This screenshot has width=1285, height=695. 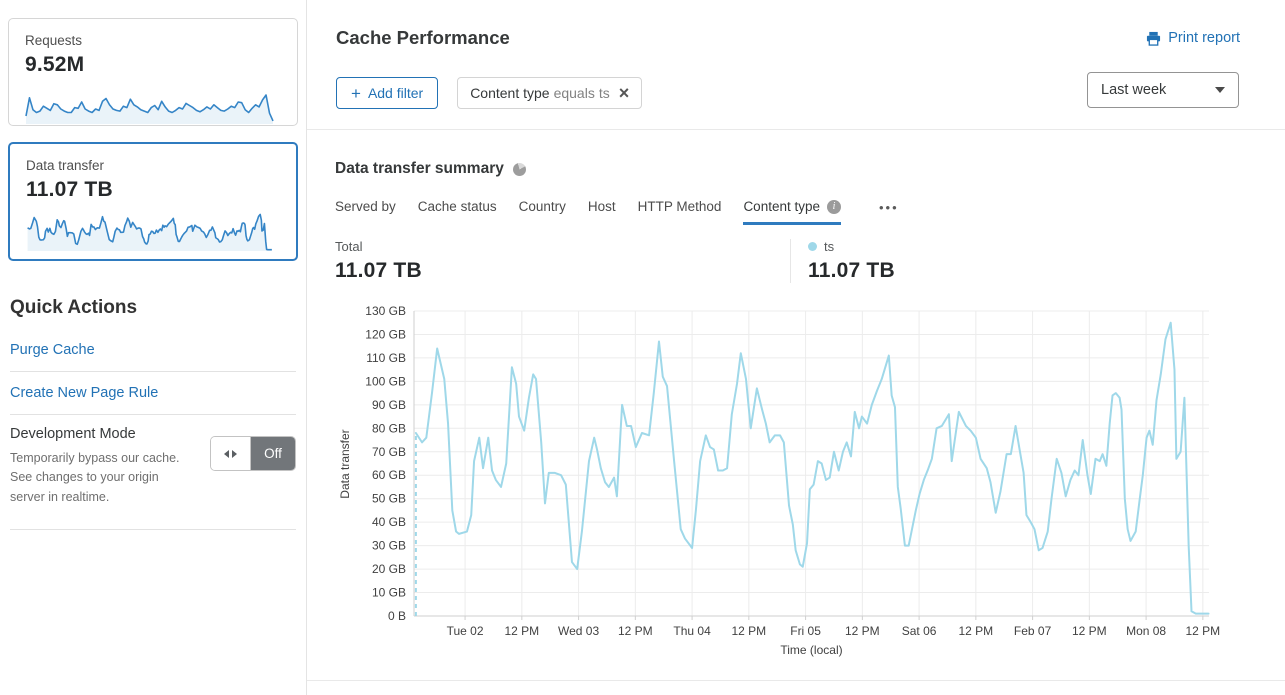 What do you see at coordinates (578, 631) in the screenshot?
I see `svg-text: Wed 03` at bounding box center [578, 631].